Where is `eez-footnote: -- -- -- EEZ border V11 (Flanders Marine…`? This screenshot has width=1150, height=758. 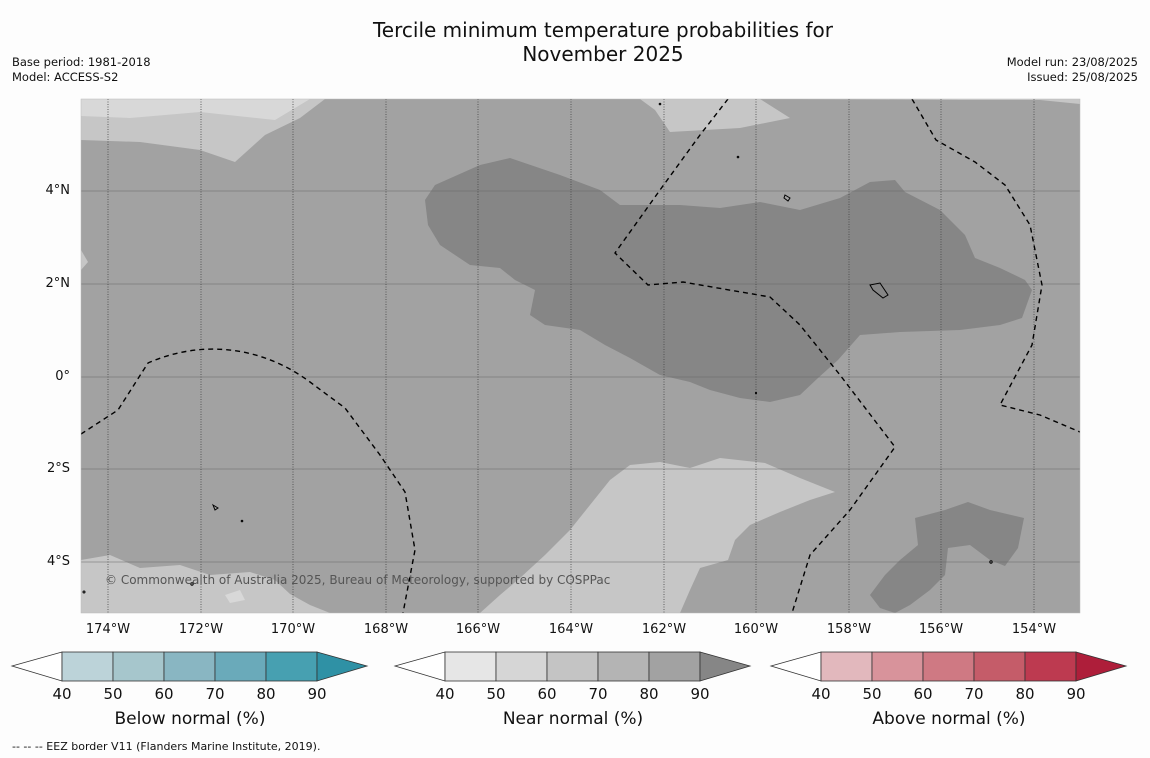 eez-footnote: -- -- -- EEZ border V11 (Flanders Marine… is located at coordinates (166, 746).